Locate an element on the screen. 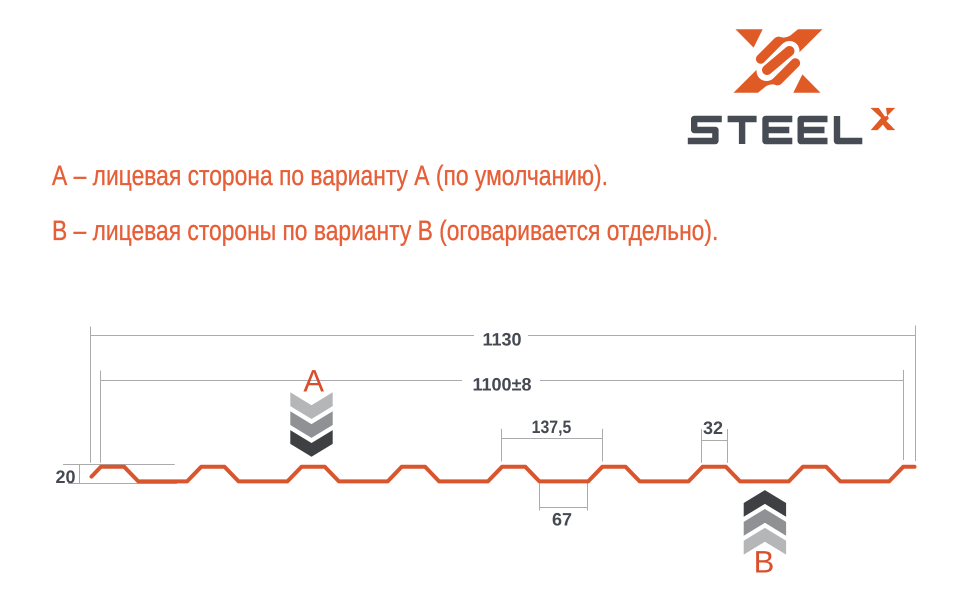 The width and height of the screenshot is (970, 597). svg-text: 67 is located at coordinates (562, 520).